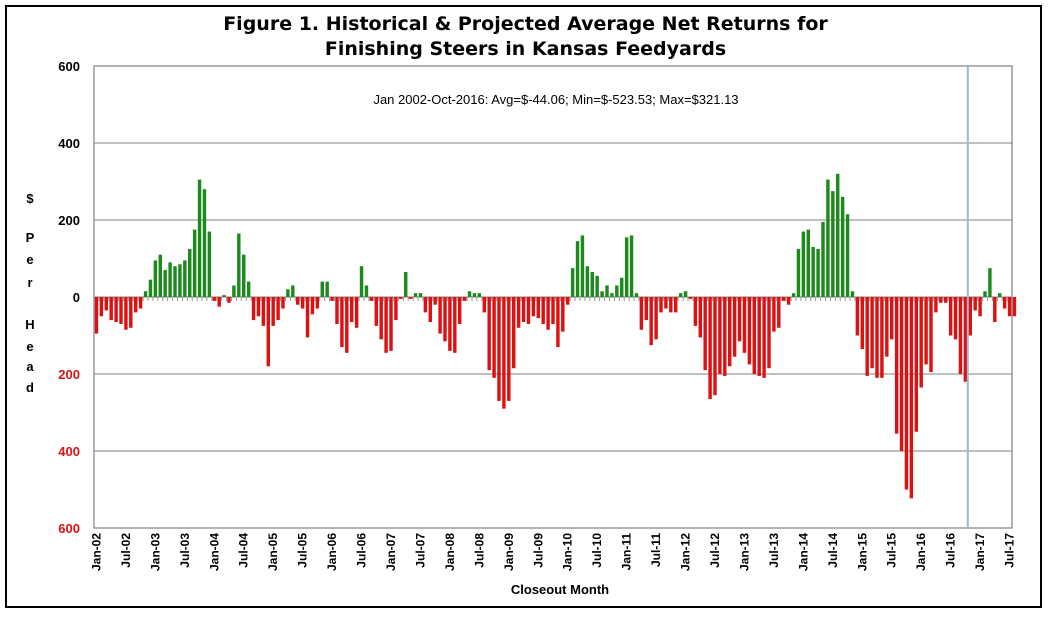  I want to click on y-label-letter: a, so click(30, 366).